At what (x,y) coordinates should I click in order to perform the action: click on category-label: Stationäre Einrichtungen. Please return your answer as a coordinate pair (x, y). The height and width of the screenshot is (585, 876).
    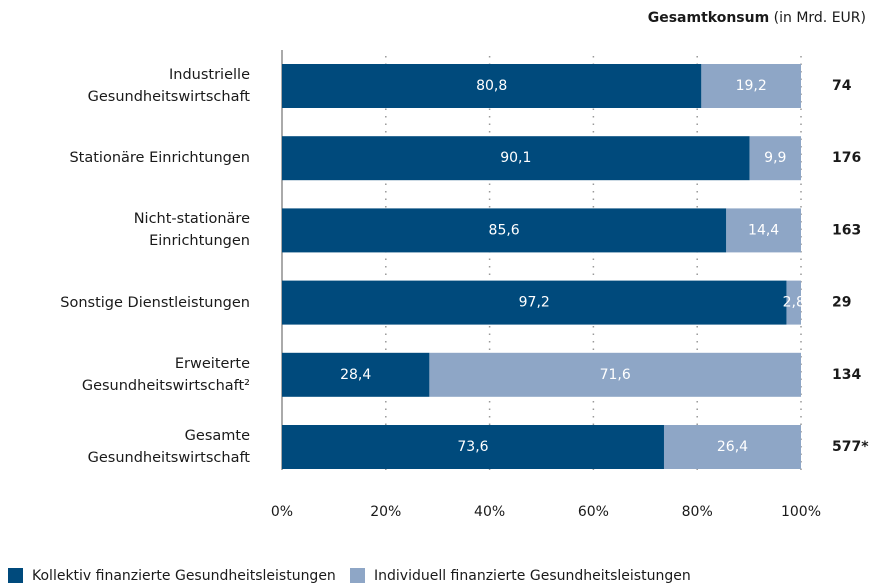
    Looking at the image, I should click on (159, 158).